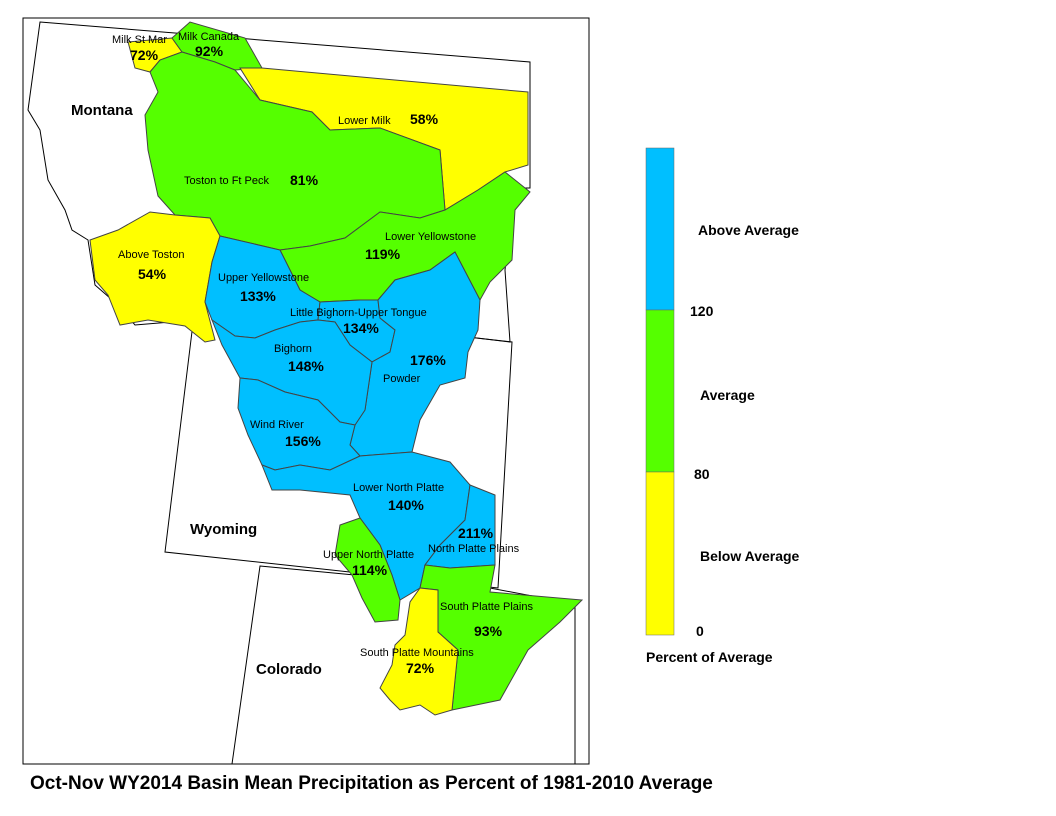 The height and width of the screenshot is (816, 1056). I want to click on basin-value: 81%, so click(304, 180).